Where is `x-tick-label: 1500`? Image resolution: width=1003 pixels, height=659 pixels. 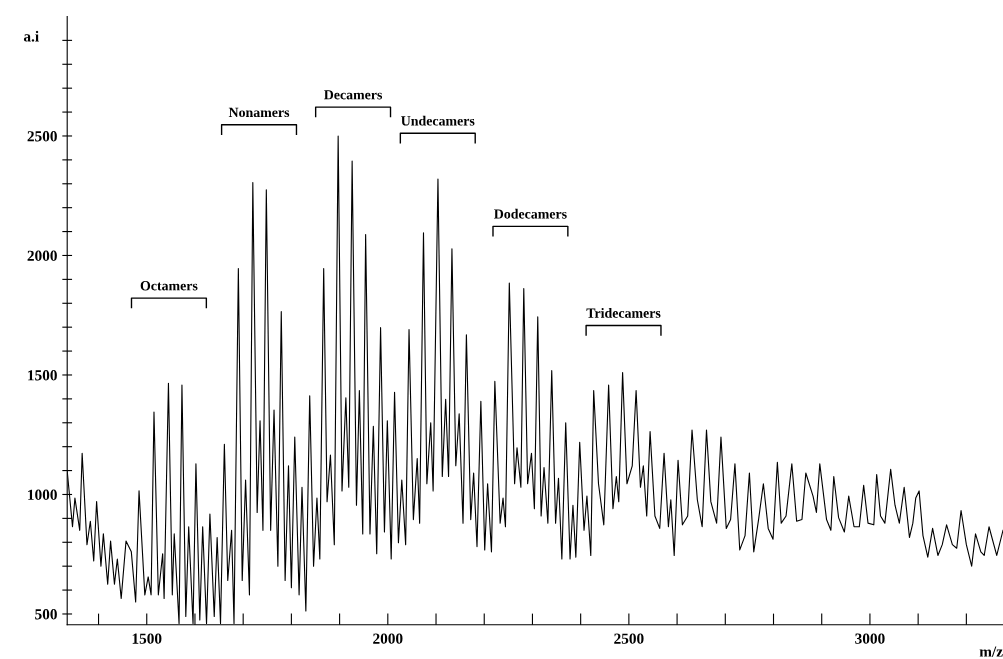 x-tick-label: 1500 is located at coordinates (147, 638).